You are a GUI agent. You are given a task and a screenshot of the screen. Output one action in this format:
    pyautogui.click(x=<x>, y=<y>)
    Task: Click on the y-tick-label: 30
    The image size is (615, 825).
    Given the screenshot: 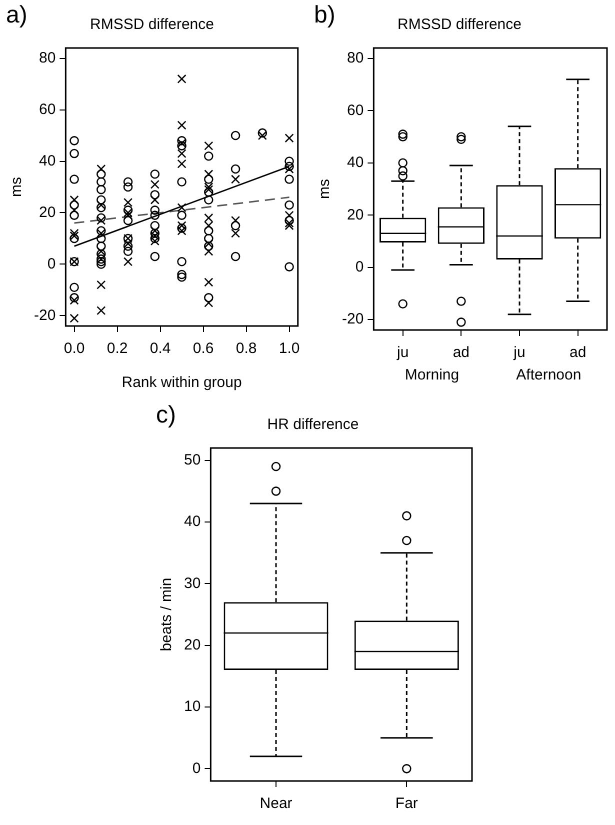 What is the action you would take?
    pyautogui.click(x=192, y=583)
    